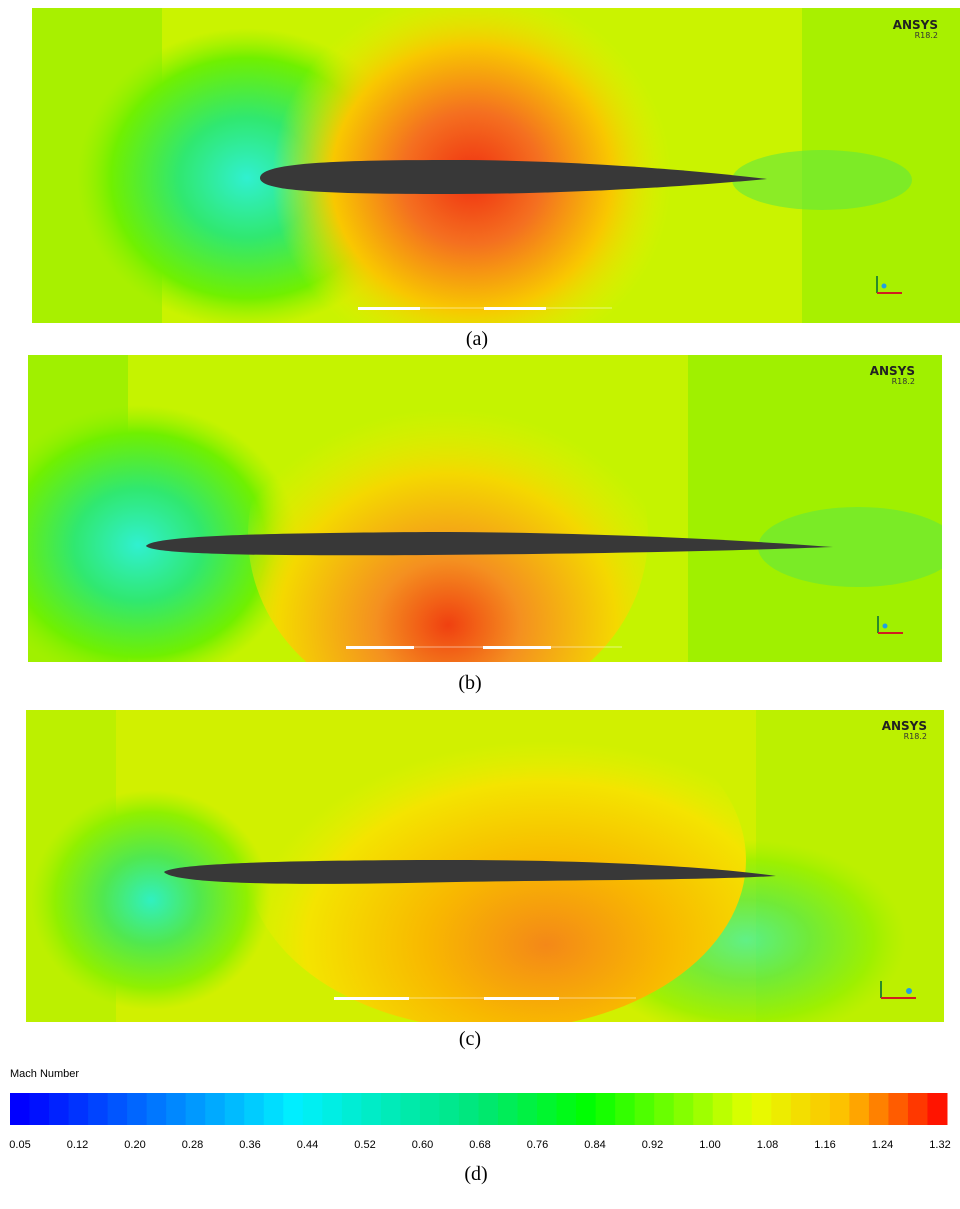 This screenshot has width=960, height=1209. What do you see at coordinates (652, 1145) in the screenshot?
I see `colorbar-tick-label: 0.92` at bounding box center [652, 1145].